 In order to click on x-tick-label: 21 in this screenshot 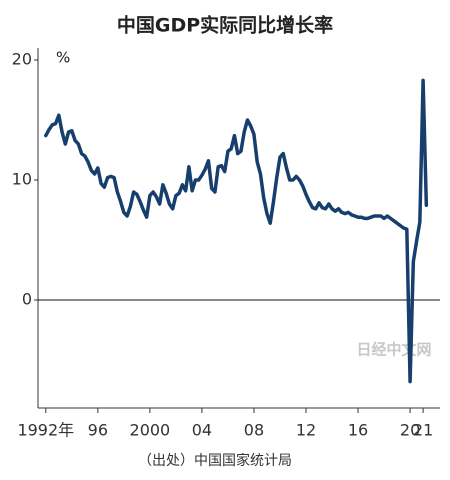, I will do `click(423, 430)`.